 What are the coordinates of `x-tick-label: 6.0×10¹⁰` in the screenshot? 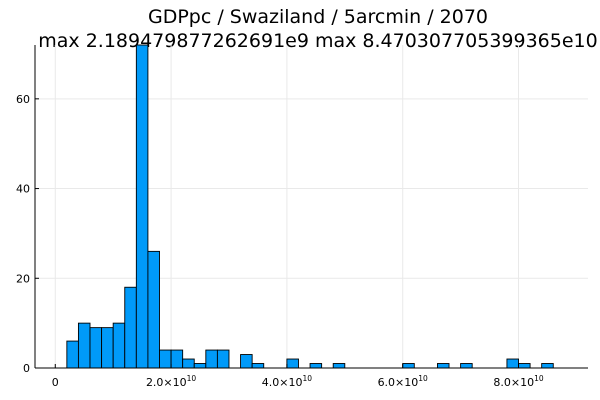 It's located at (403, 381).